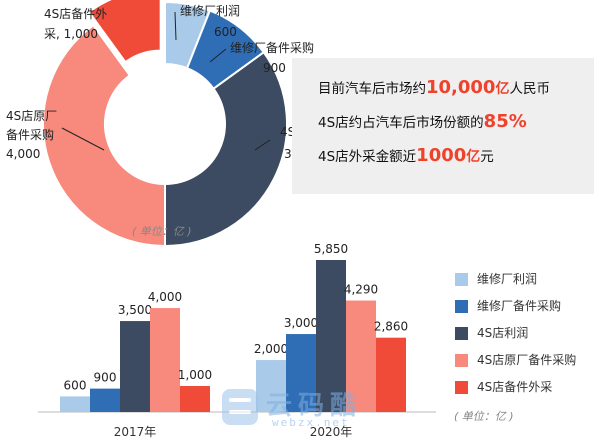  I want to click on x-tick-label-2017: 2017年, so click(135, 432).